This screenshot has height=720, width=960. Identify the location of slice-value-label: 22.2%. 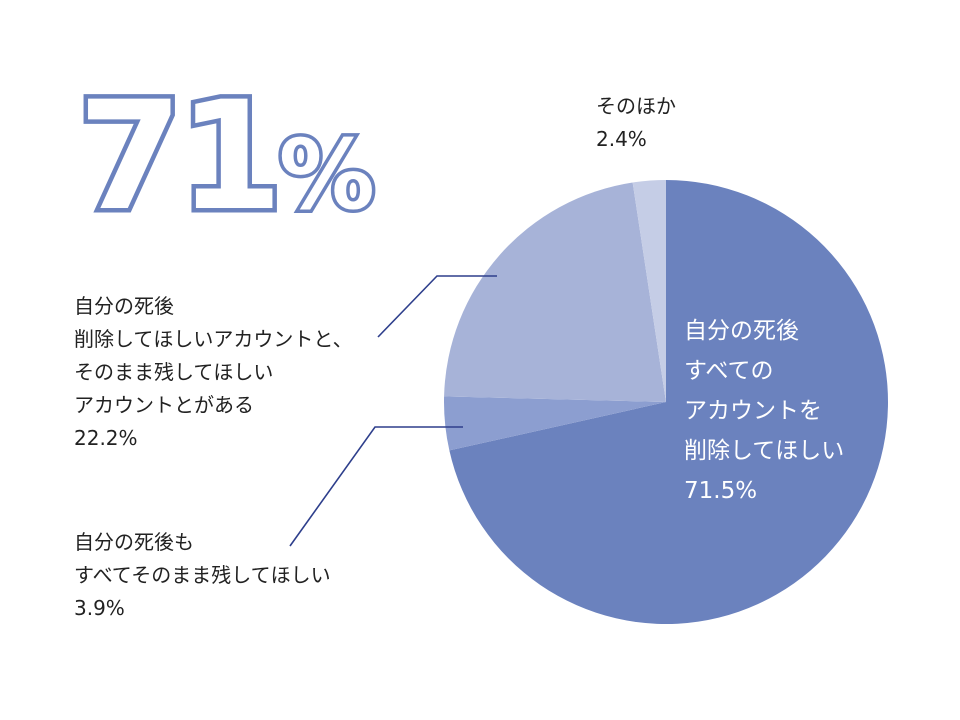
(106, 438).